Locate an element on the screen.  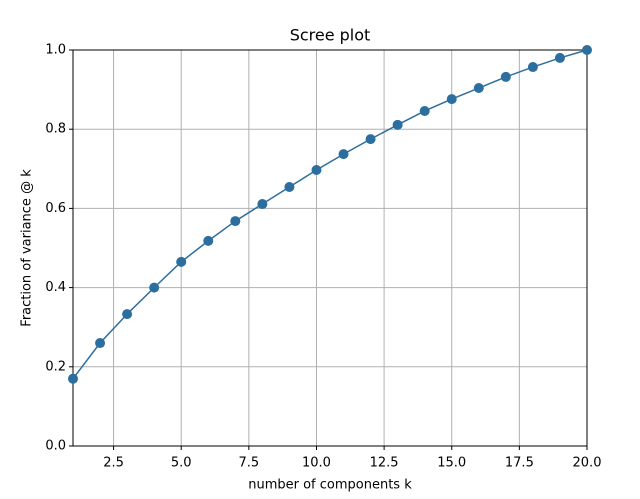
y-axis-label: Fraction of variance @ k is located at coordinates (27, 248).